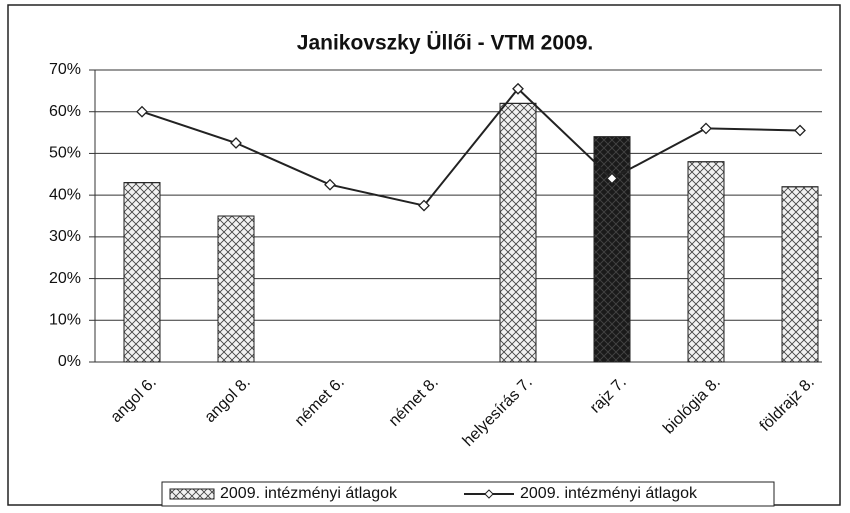 This screenshot has width=850, height=513. What do you see at coordinates (65, 236) in the screenshot?
I see `y-tick-label: 30%` at bounding box center [65, 236].